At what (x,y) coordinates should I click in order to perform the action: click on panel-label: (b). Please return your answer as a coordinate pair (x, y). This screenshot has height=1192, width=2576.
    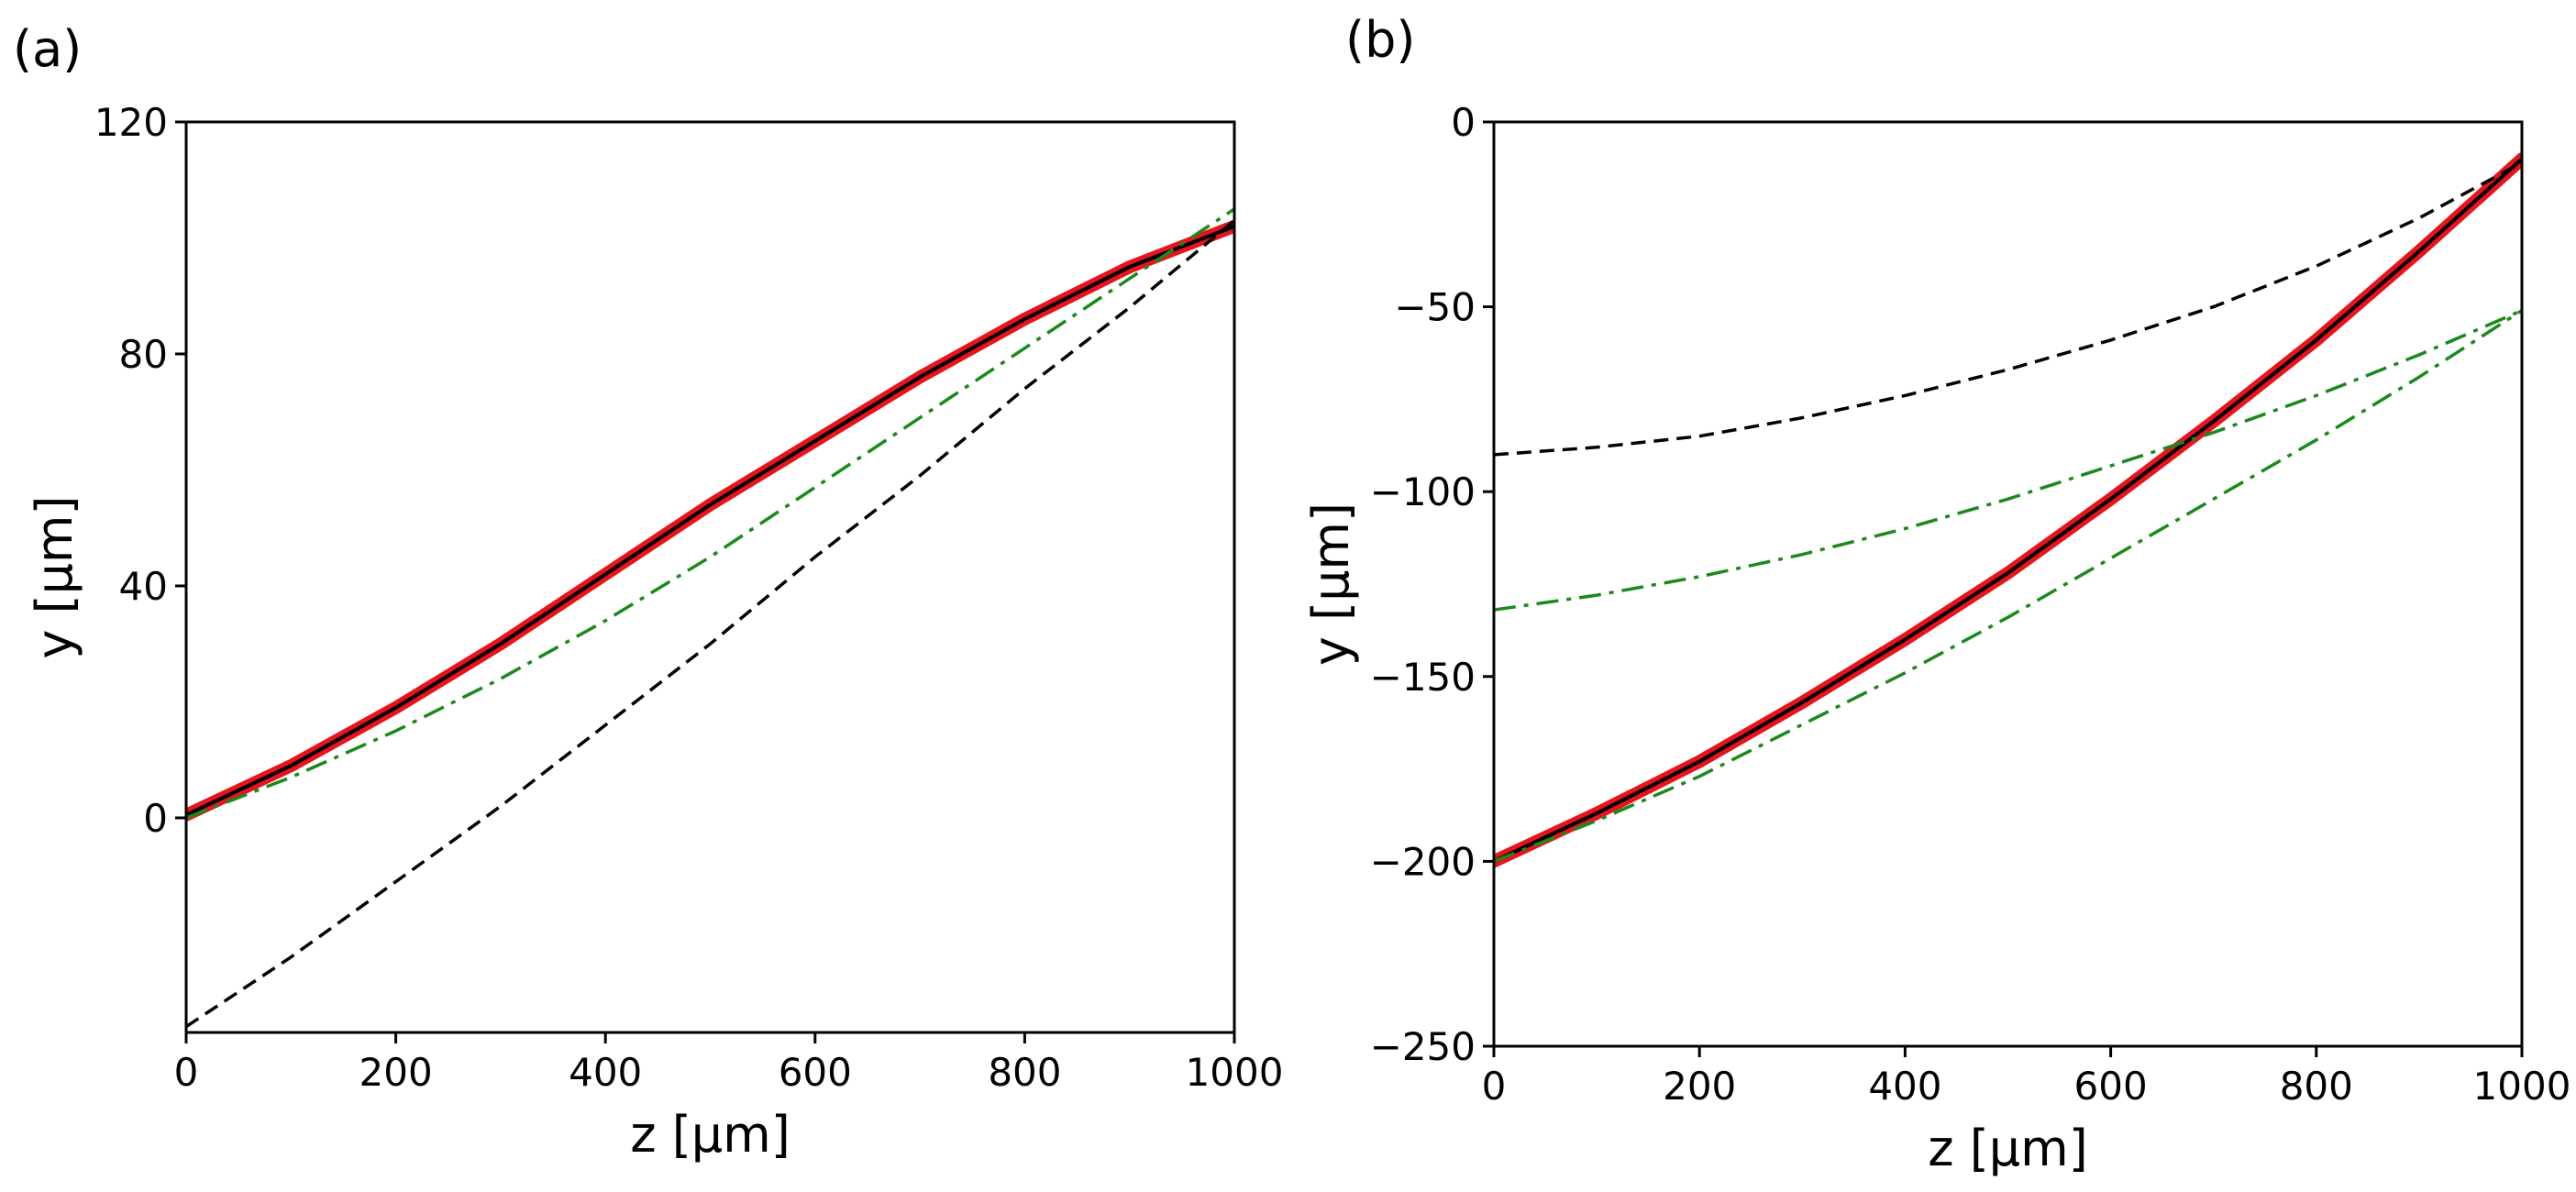
    Looking at the image, I should click on (1380, 40).